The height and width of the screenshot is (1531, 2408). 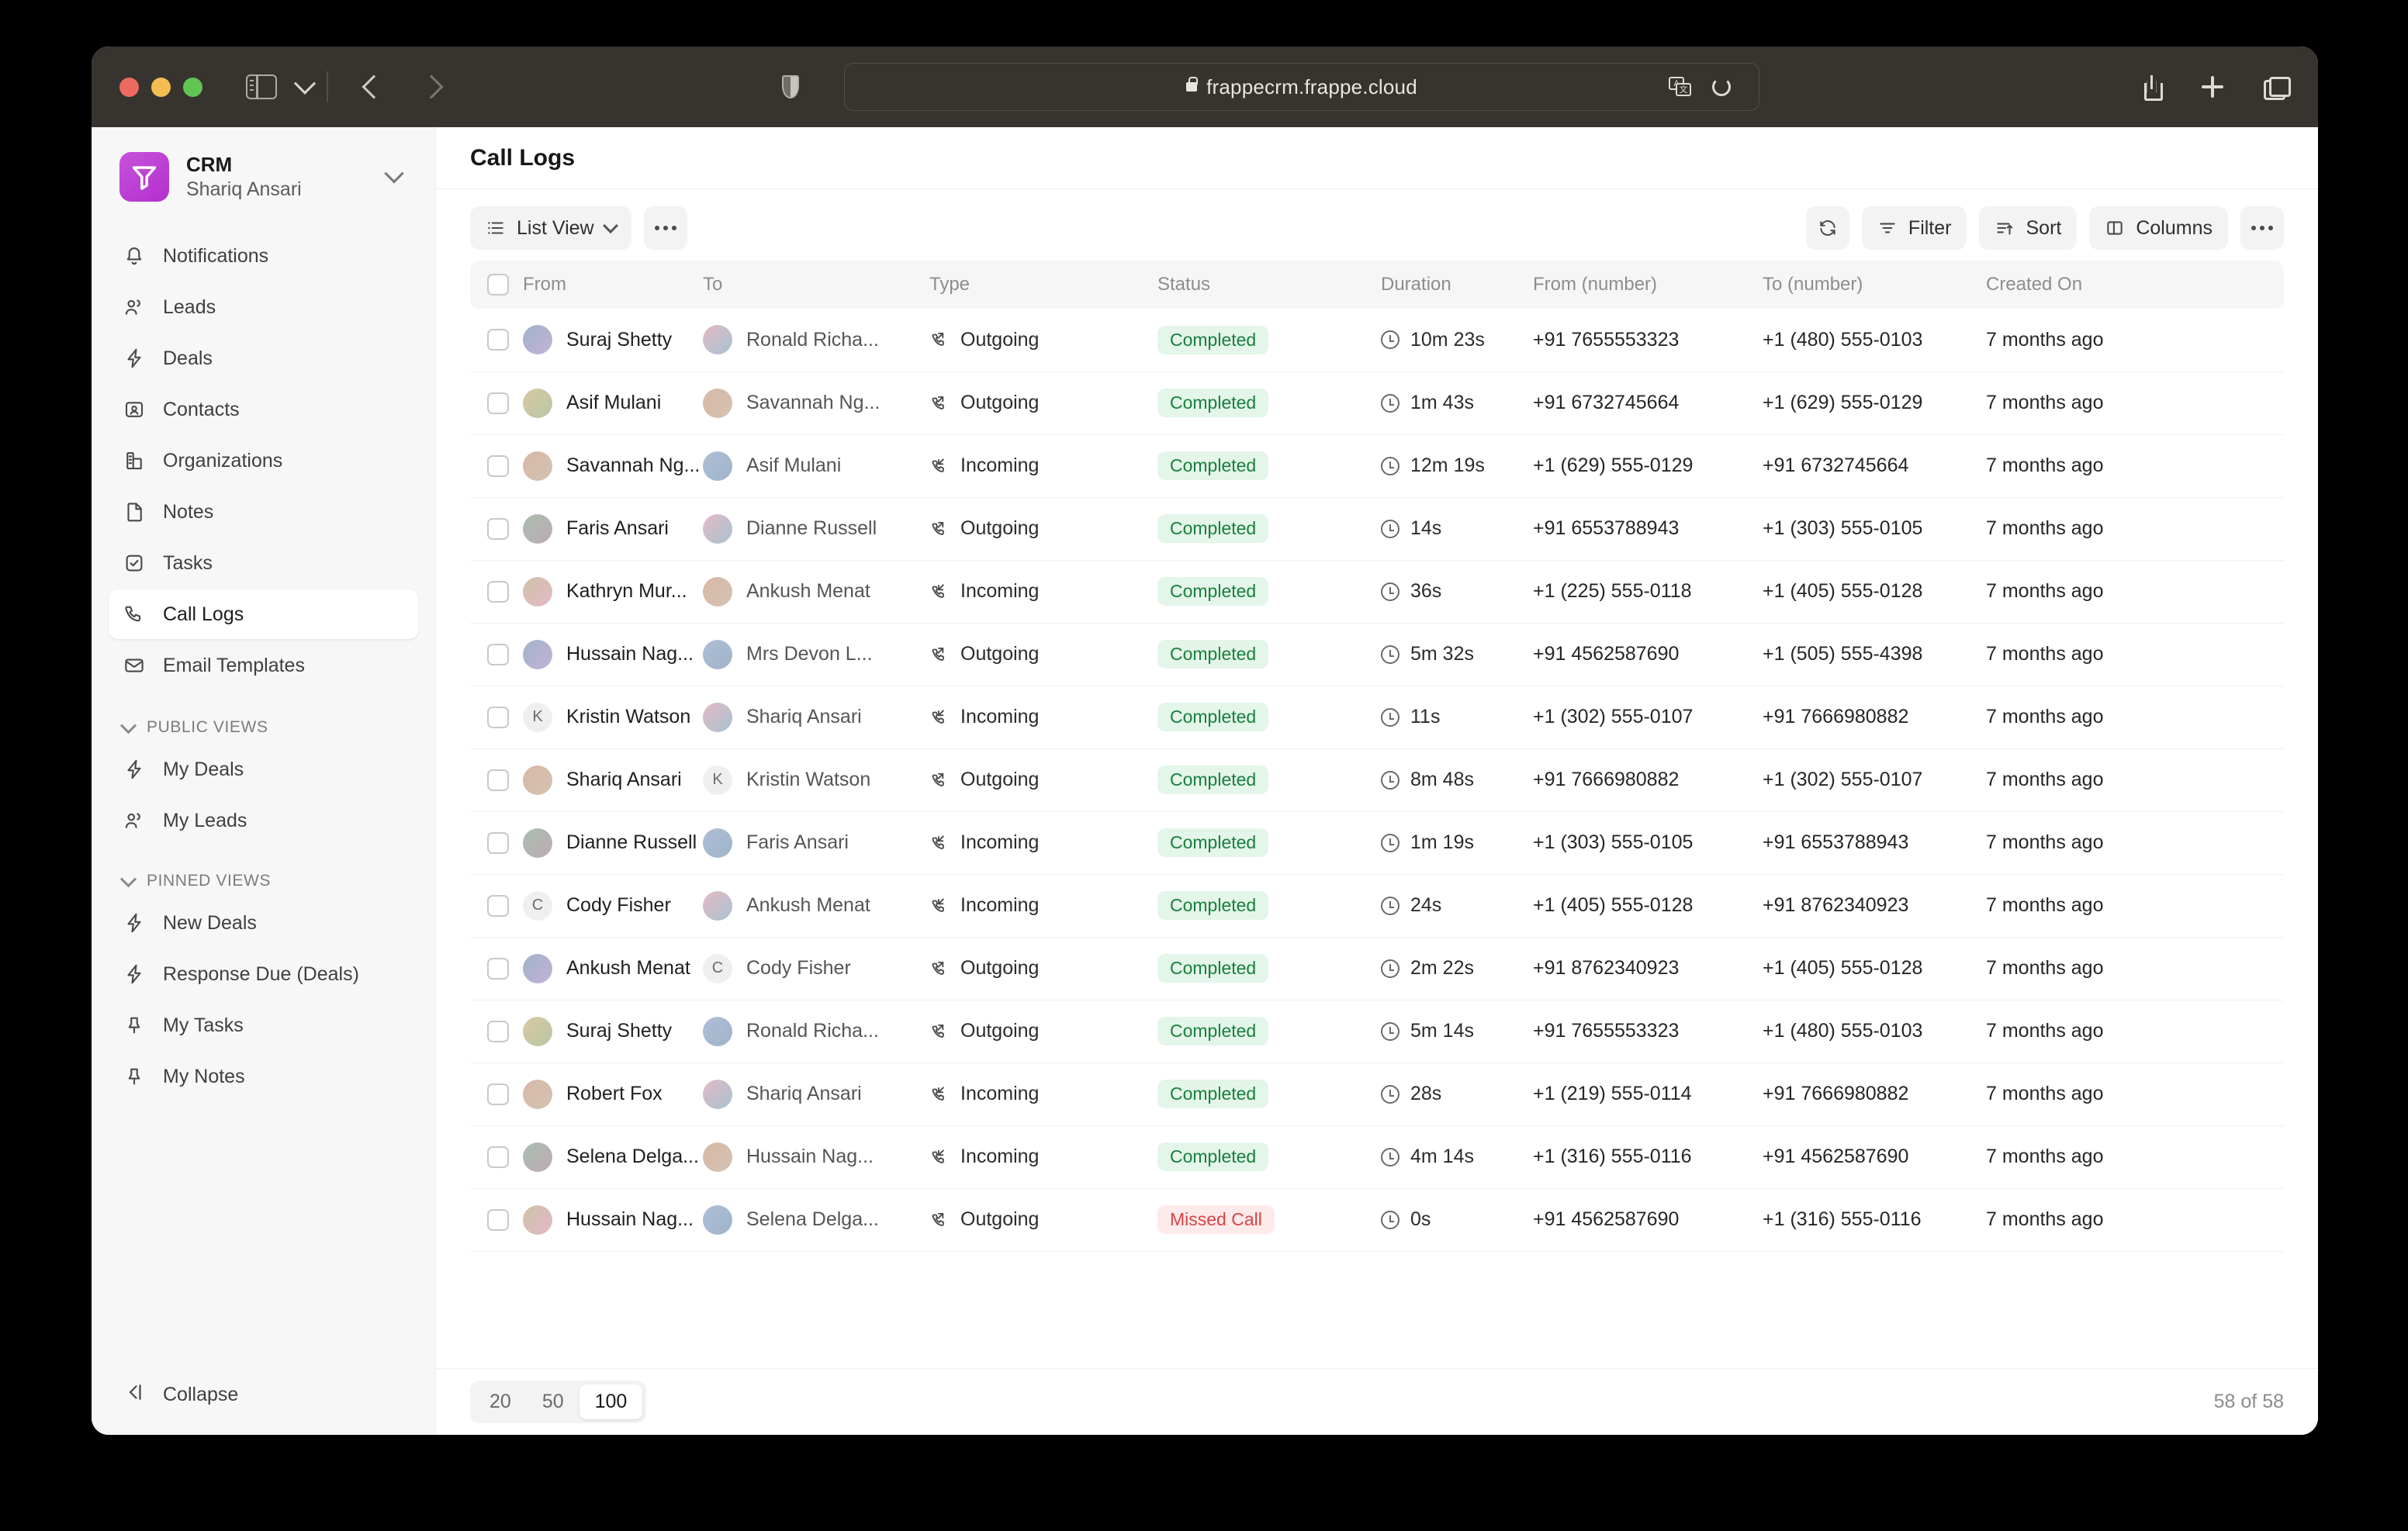 What do you see at coordinates (1827, 228) in the screenshot?
I see `refresh-button` at bounding box center [1827, 228].